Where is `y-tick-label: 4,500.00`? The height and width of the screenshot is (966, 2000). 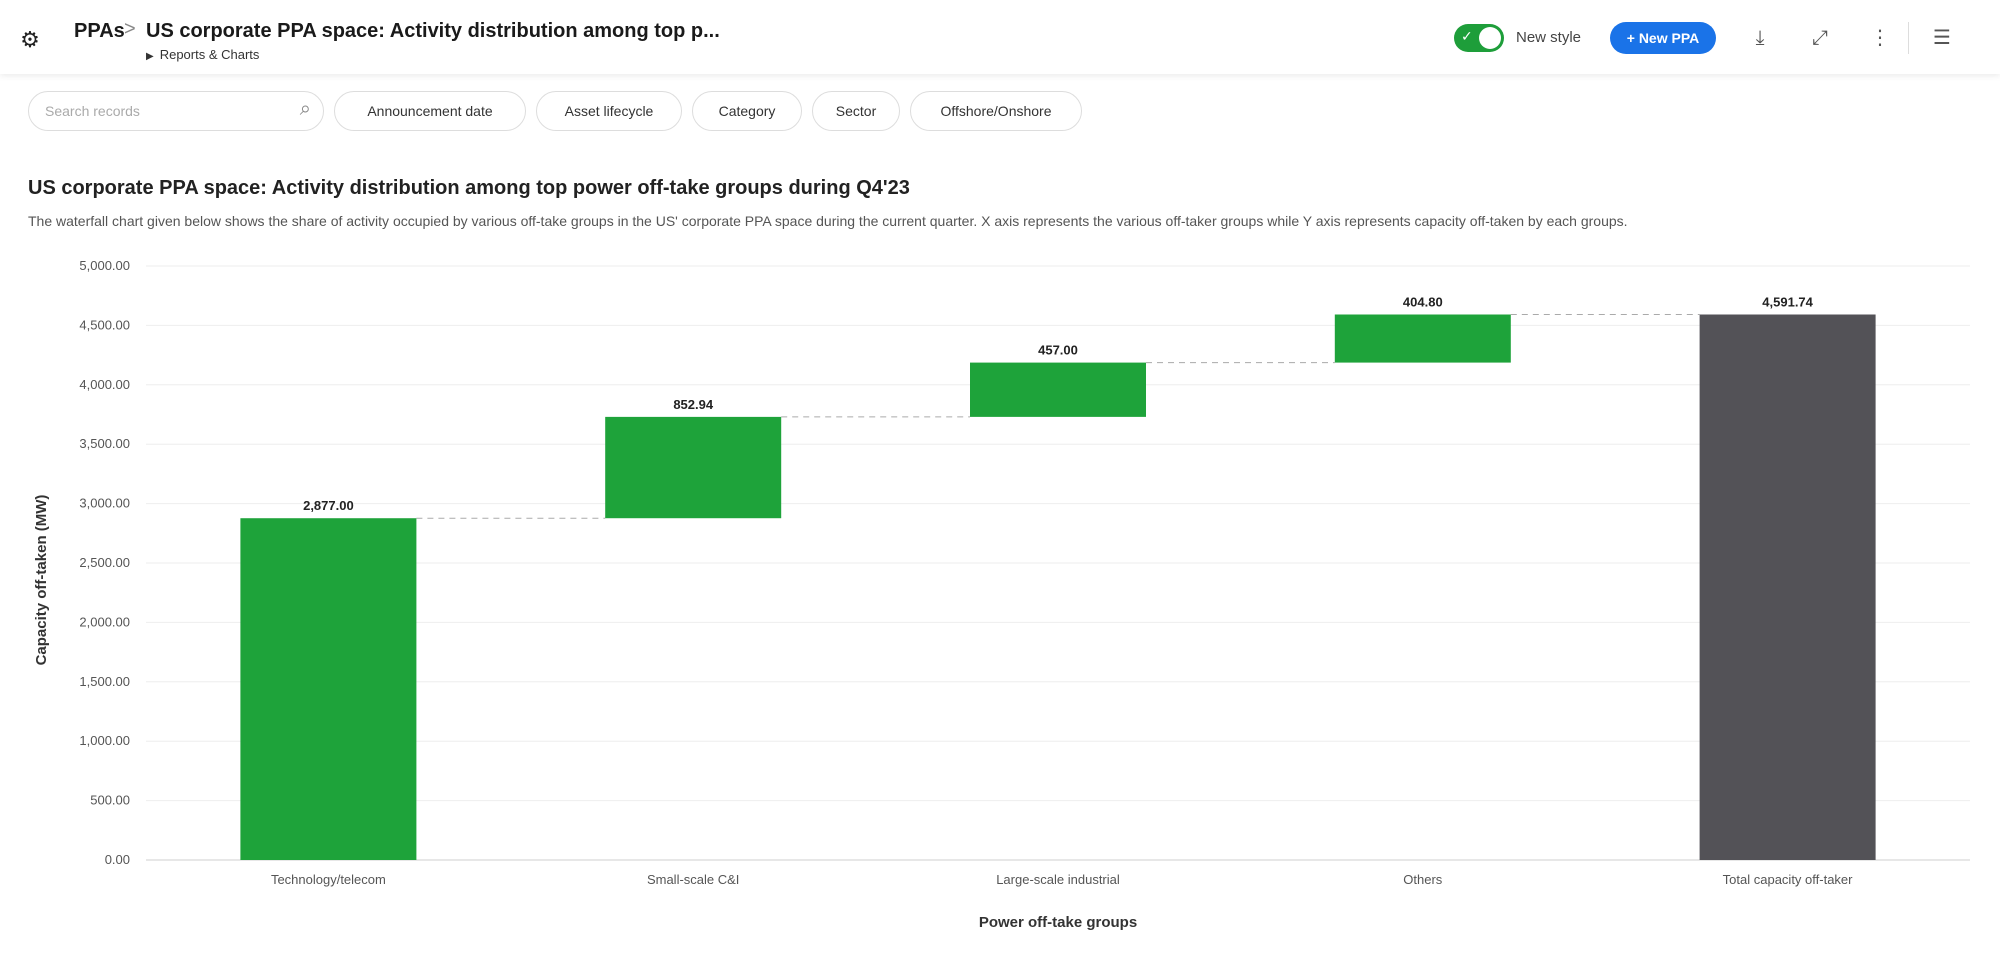
y-tick-label: 4,500.00 is located at coordinates (104, 324).